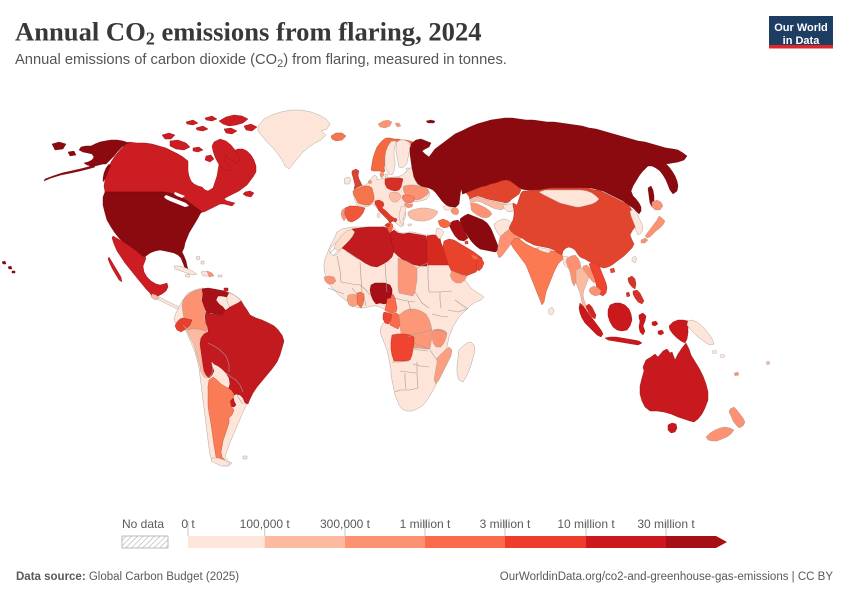 The width and height of the screenshot is (850, 600). I want to click on svg-text: 100,000 t, so click(265, 524).